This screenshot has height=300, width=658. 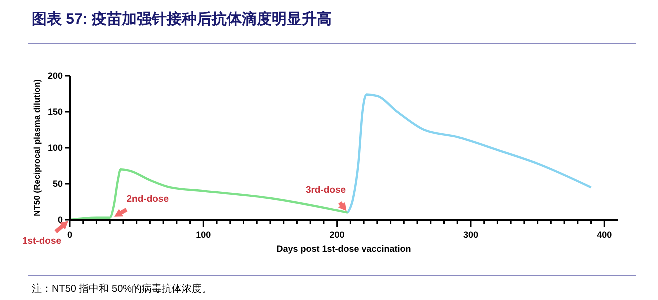 I want to click on y-tick-label: 100, so click(x=55, y=148).